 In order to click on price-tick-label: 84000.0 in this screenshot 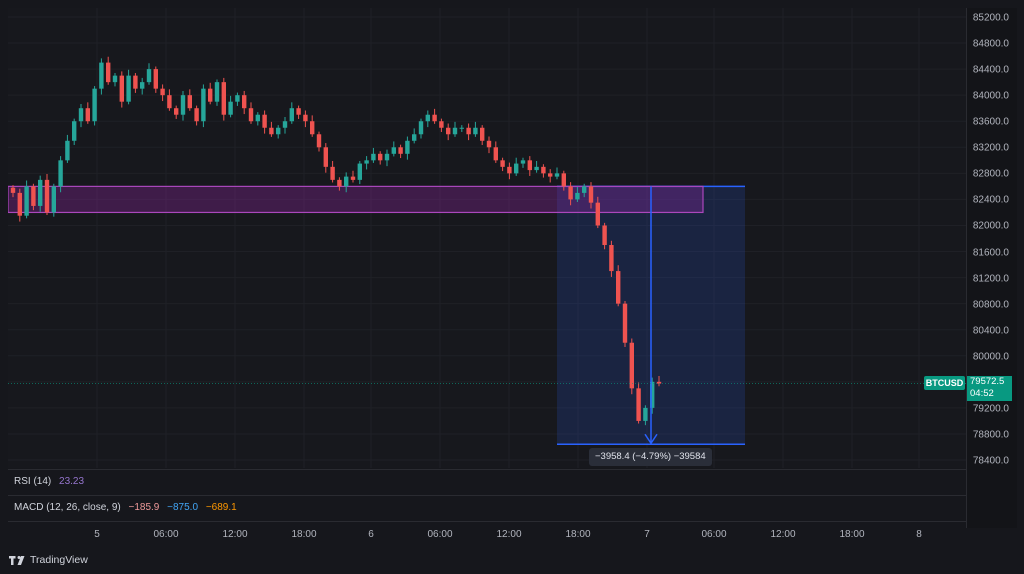, I will do `click(990, 96)`.